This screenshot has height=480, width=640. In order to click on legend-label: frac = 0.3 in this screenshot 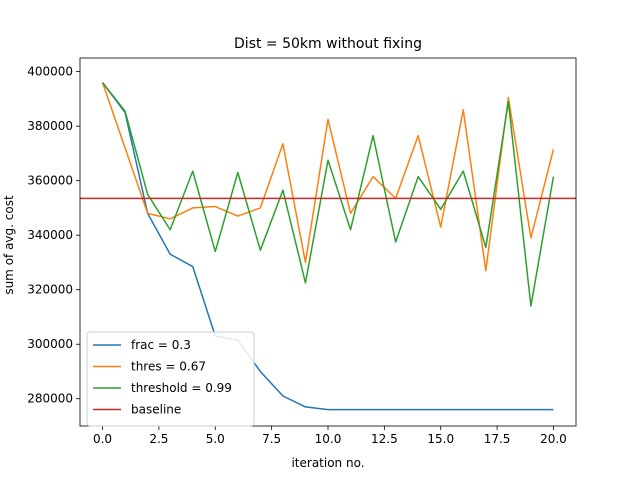, I will do `click(161, 345)`.